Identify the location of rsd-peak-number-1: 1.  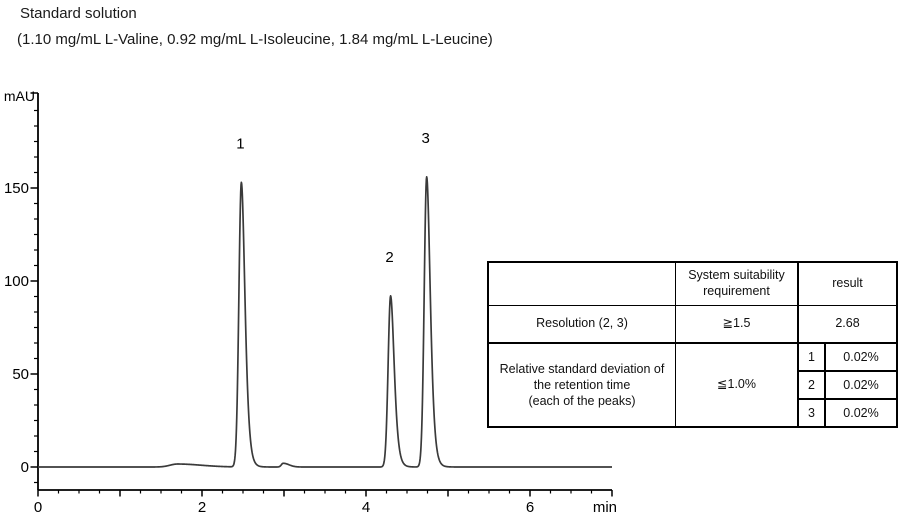
(812, 357).